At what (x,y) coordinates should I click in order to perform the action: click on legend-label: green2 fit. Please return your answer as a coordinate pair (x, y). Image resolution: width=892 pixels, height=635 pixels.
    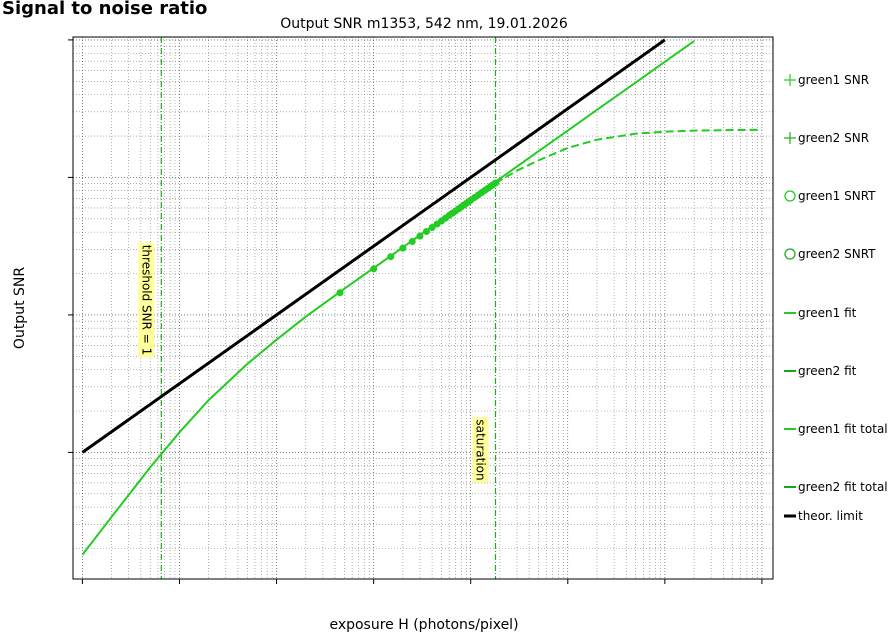
    Looking at the image, I should click on (827, 371).